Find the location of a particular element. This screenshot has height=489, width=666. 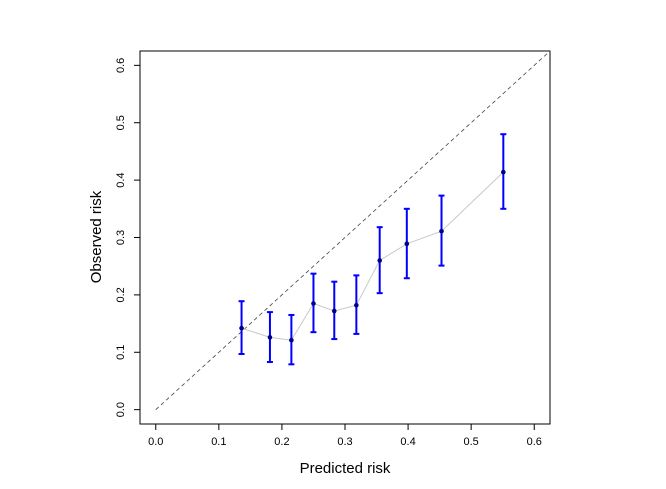

calibration-connecting-line is located at coordinates (372, 256).